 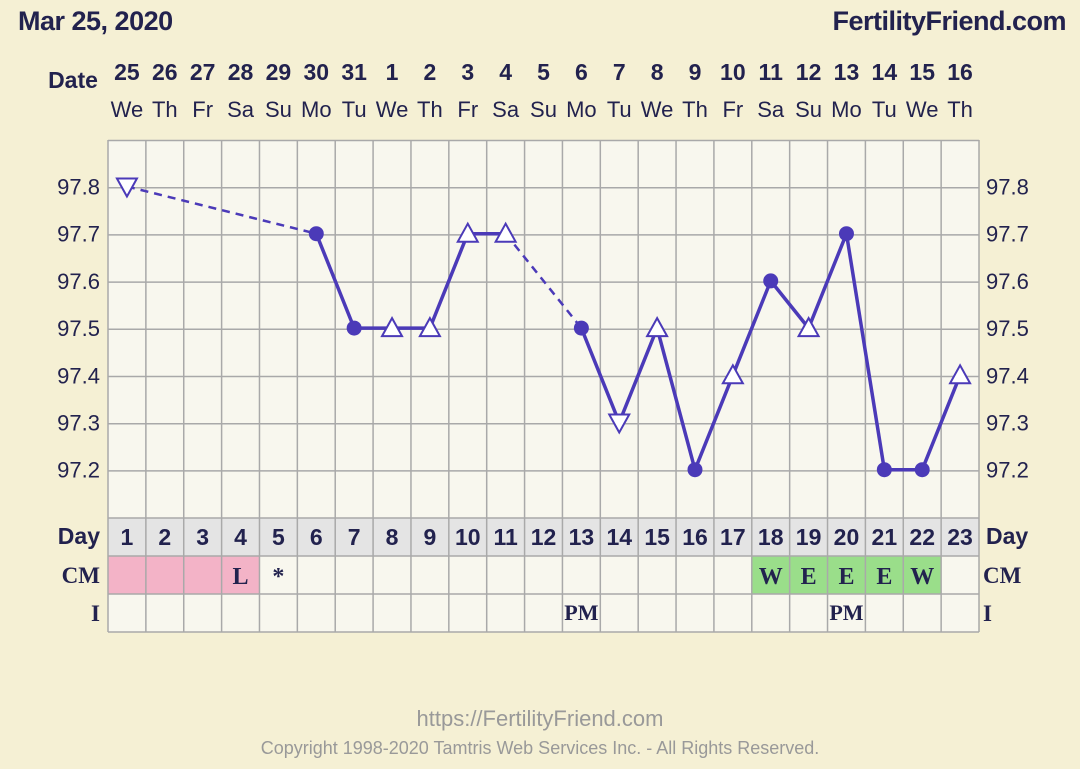 What do you see at coordinates (165, 72) in the screenshot?
I see `date-label: 26` at bounding box center [165, 72].